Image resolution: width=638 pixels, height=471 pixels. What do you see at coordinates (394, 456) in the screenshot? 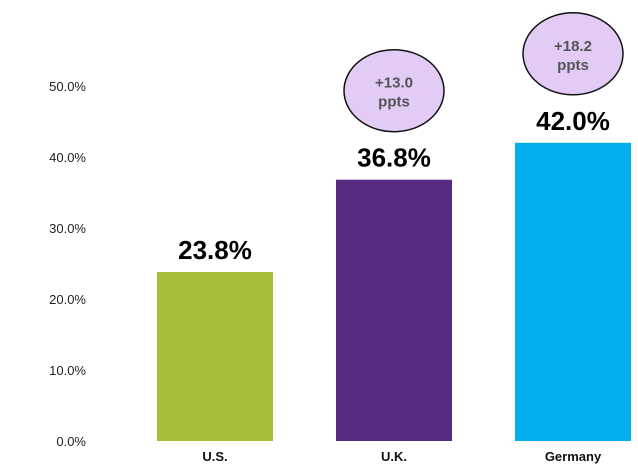
I see `category-label: U.K.` at bounding box center [394, 456].